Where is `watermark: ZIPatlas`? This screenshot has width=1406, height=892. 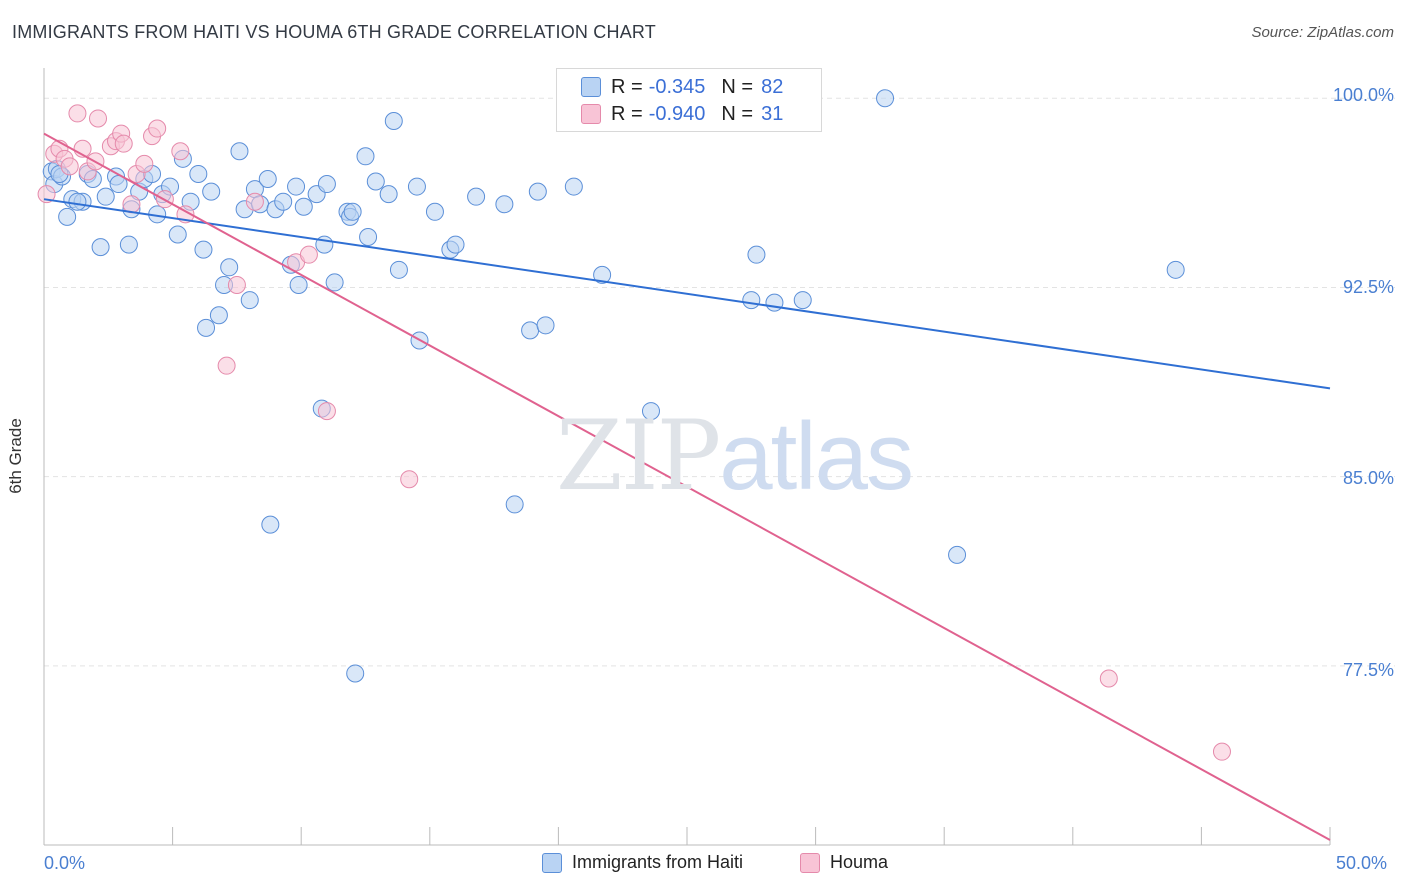
watermark: ZIPatlas is located at coordinates (735, 456).